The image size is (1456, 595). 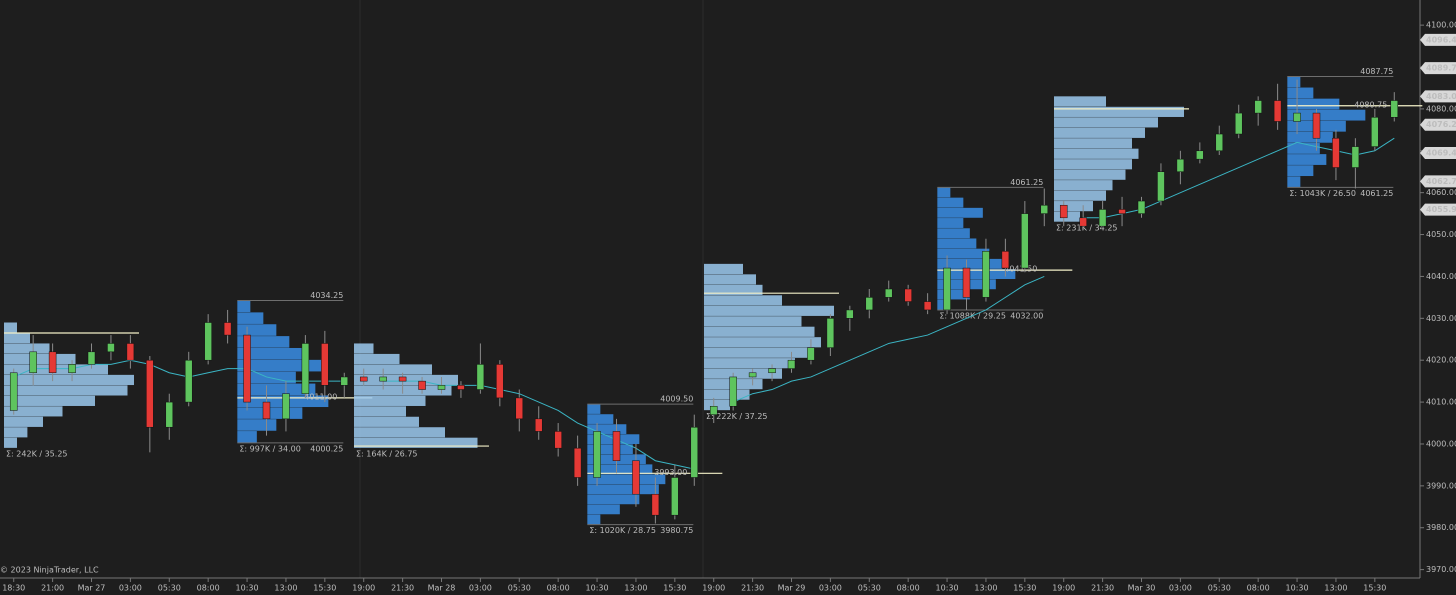 I want to click on range-label: 4061.25, so click(x=1026, y=182).